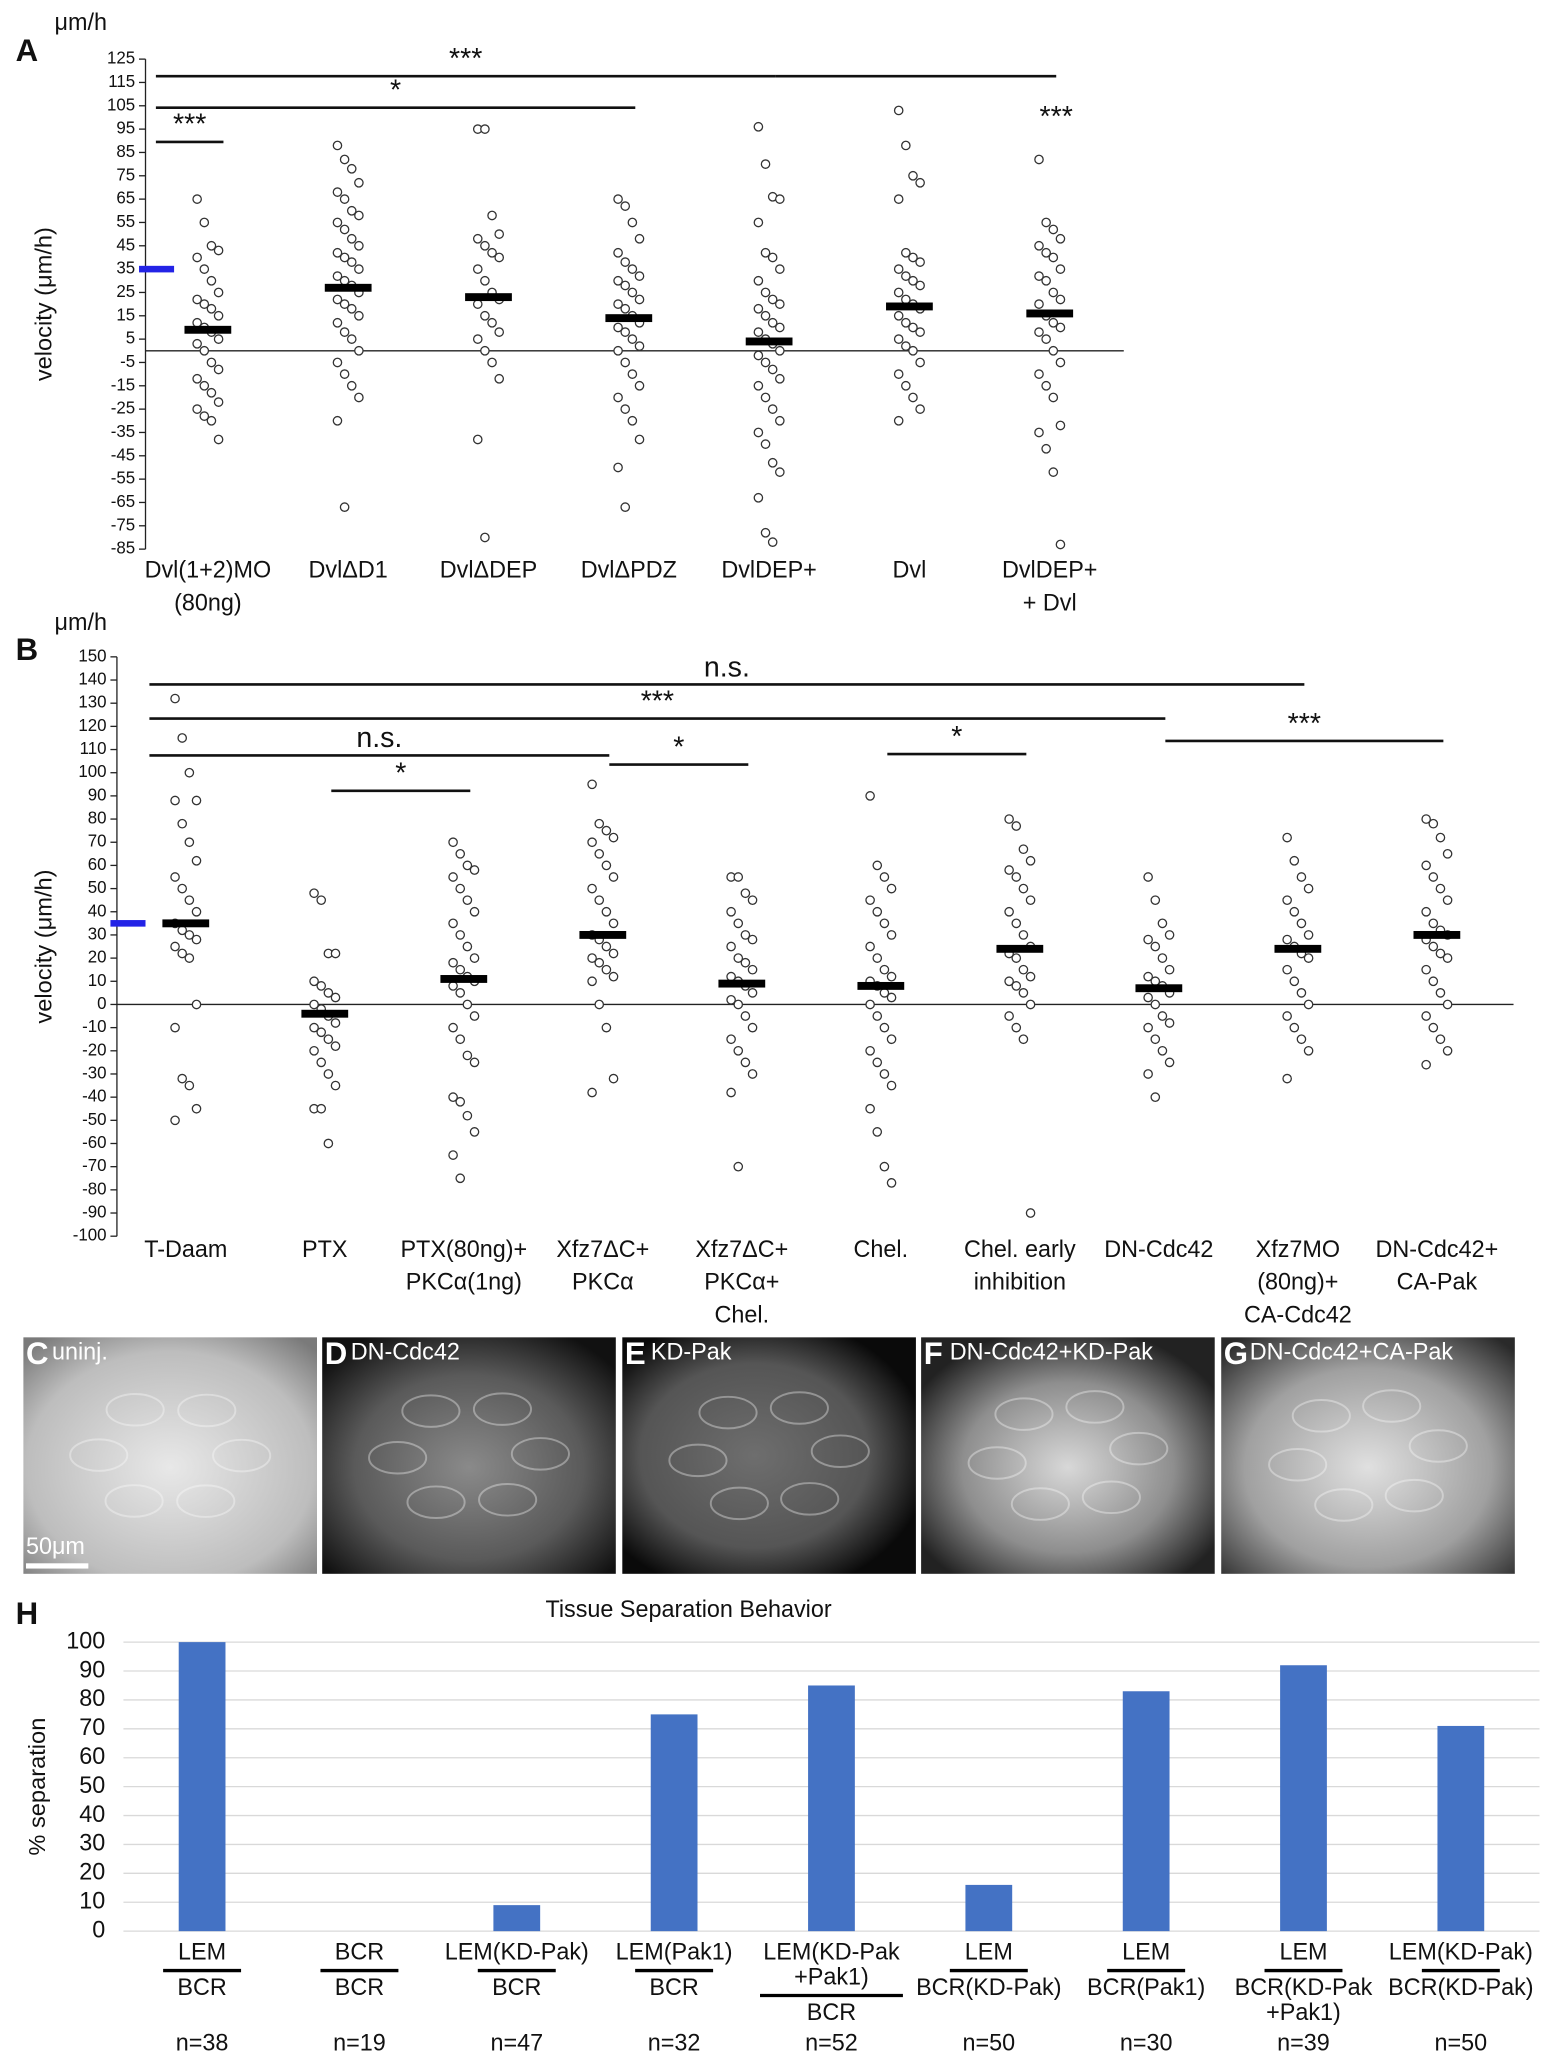  What do you see at coordinates (1303, 1798) in the screenshot?
I see `bar` at bounding box center [1303, 1798].